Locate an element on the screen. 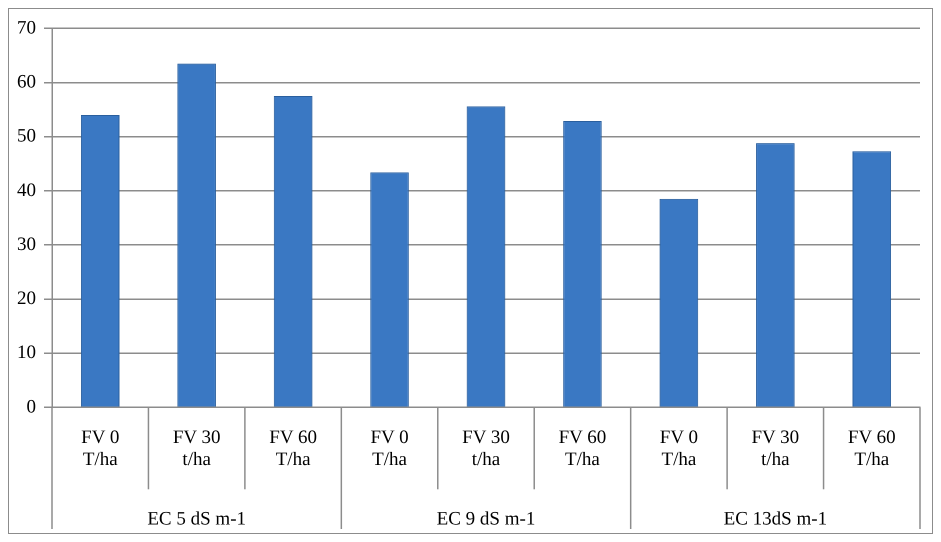  text: EC 13dS m-1 is located at coordinates (776, 519).